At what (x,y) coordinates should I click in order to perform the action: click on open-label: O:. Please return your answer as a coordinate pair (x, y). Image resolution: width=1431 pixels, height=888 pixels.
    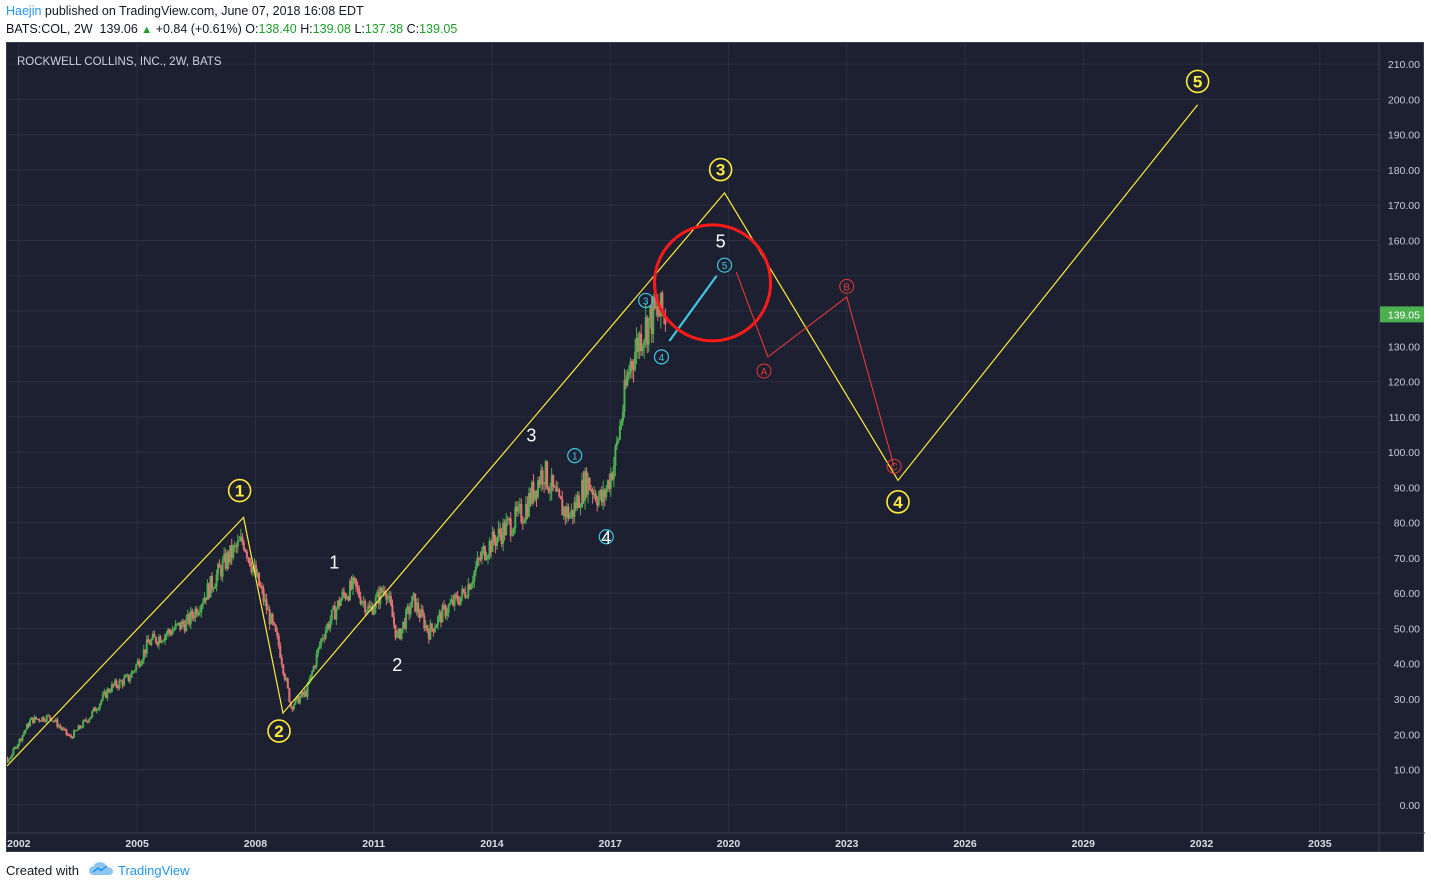
    Looking at the image, I should click on (252, 29).